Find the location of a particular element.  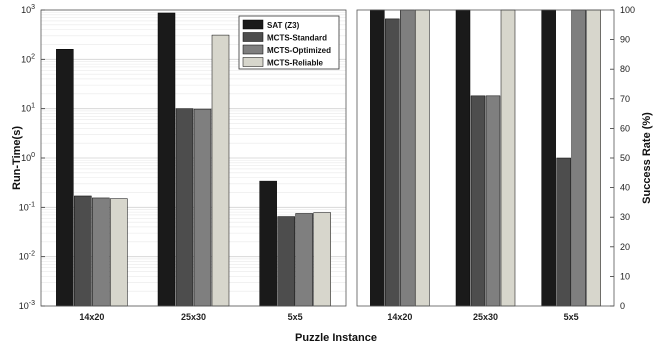

y-tick-label: 101 is located at coordinates (28, 108).